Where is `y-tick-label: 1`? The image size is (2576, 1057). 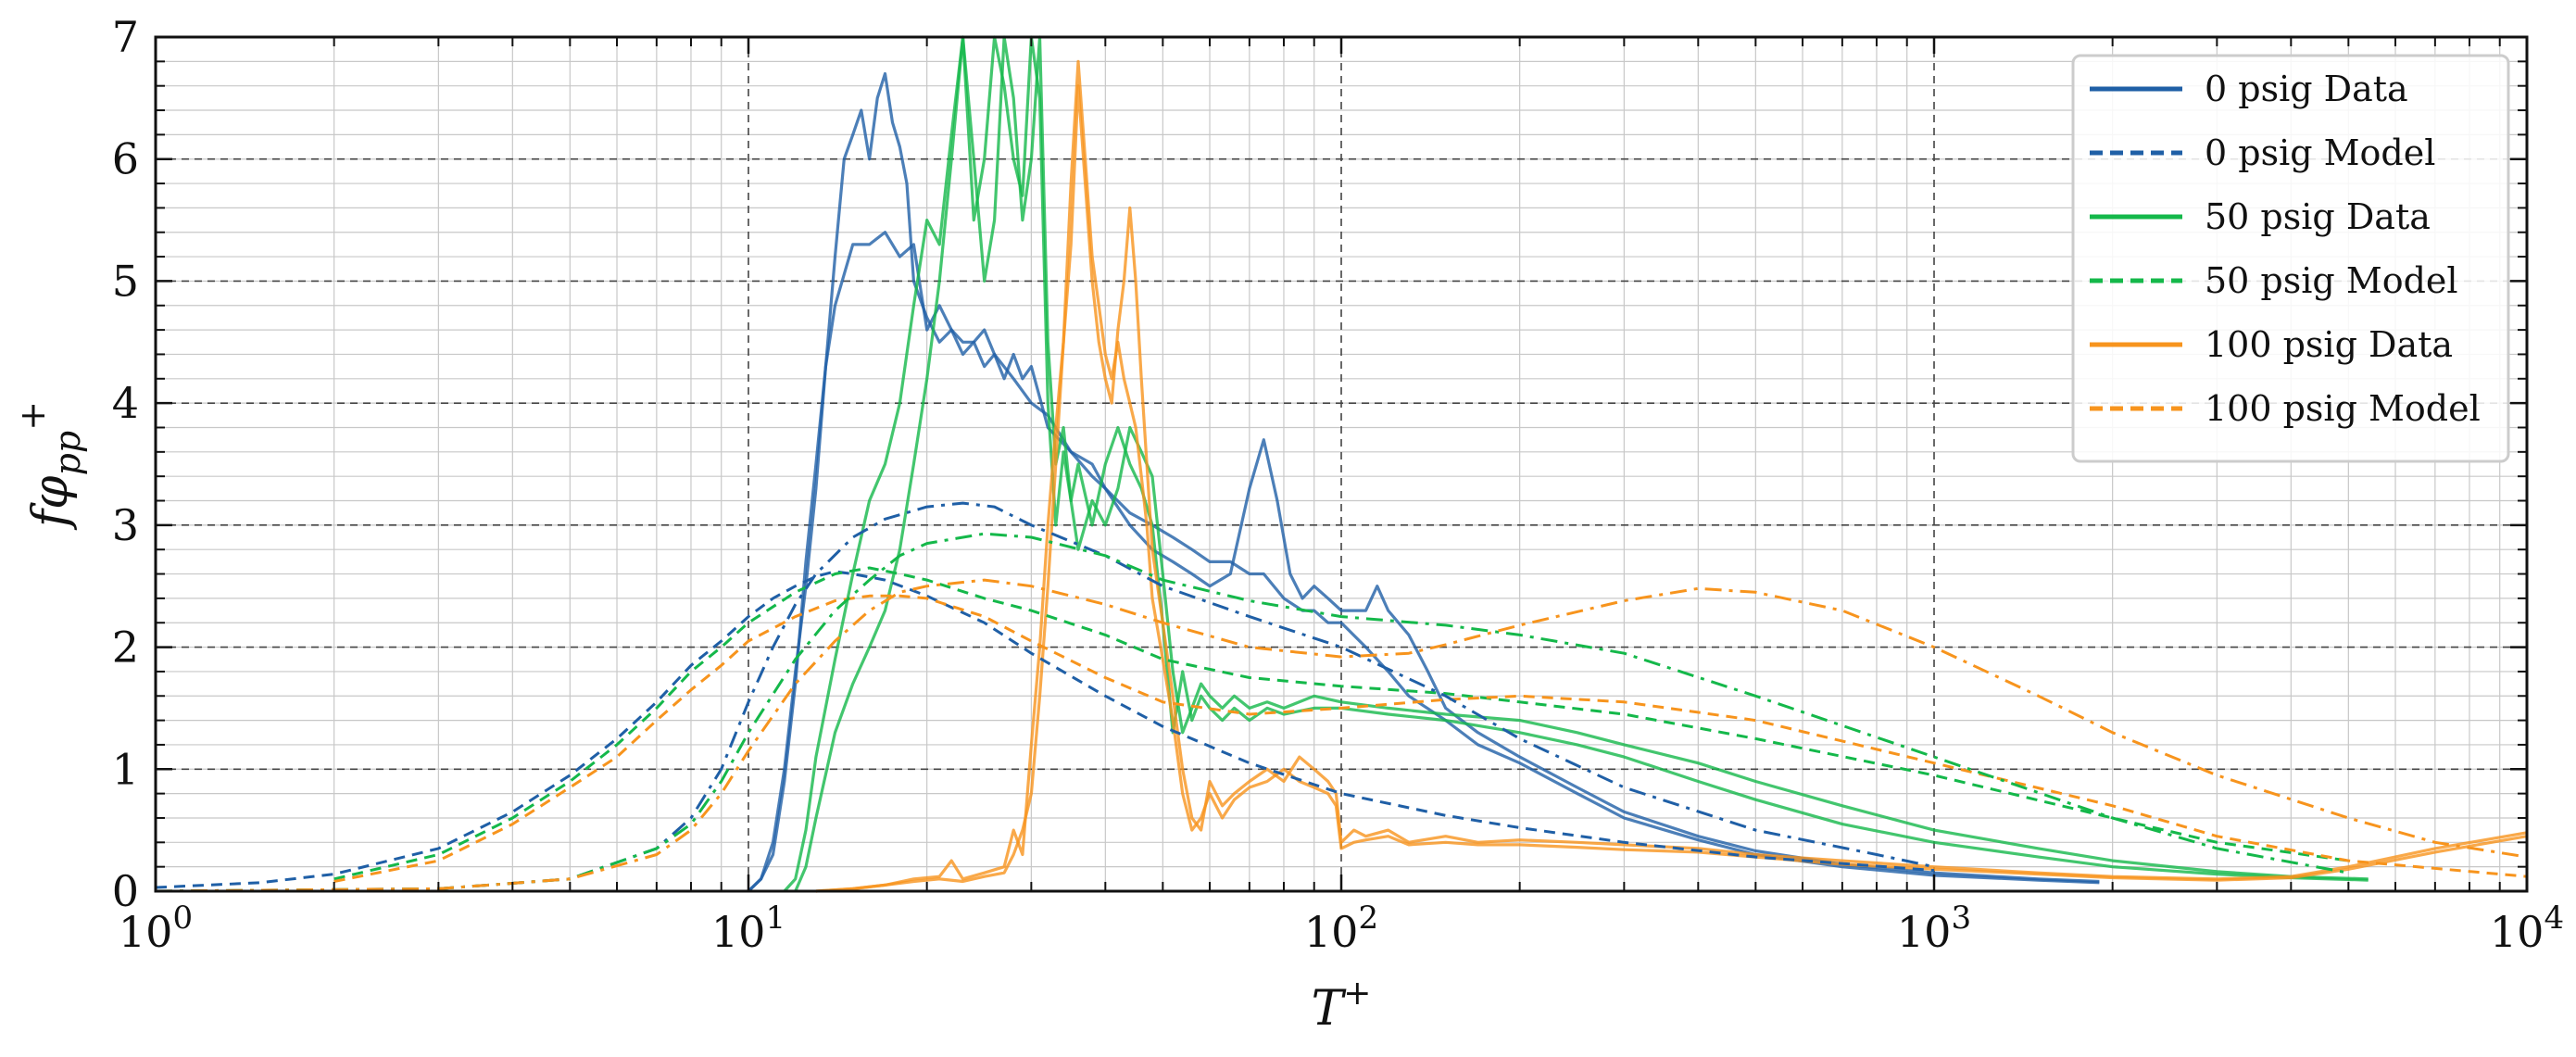 y-tick-label: 1 is located at coordinates (125, 769).